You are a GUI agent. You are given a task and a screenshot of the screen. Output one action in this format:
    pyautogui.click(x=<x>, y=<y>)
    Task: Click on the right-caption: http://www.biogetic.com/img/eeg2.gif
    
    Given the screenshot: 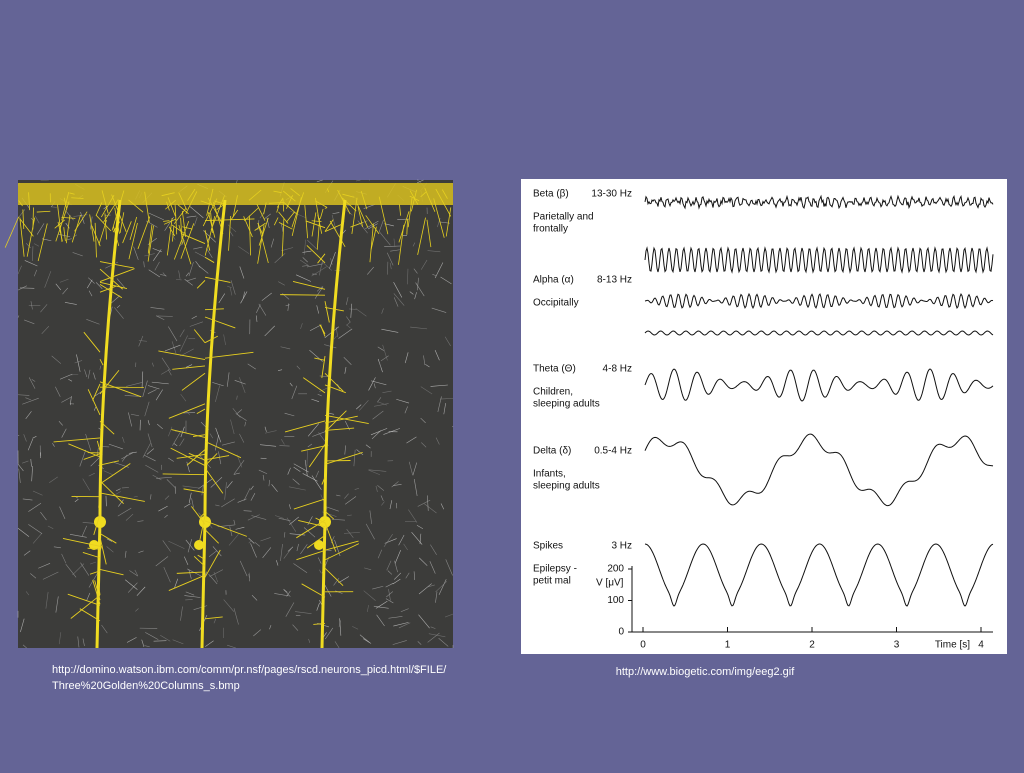 What is the action you would take?
    pyautogui.click(x=705, y=672)
    